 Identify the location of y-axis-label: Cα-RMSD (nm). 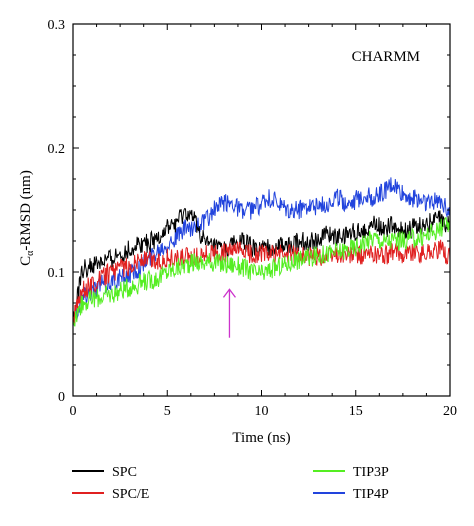
(27, 218).